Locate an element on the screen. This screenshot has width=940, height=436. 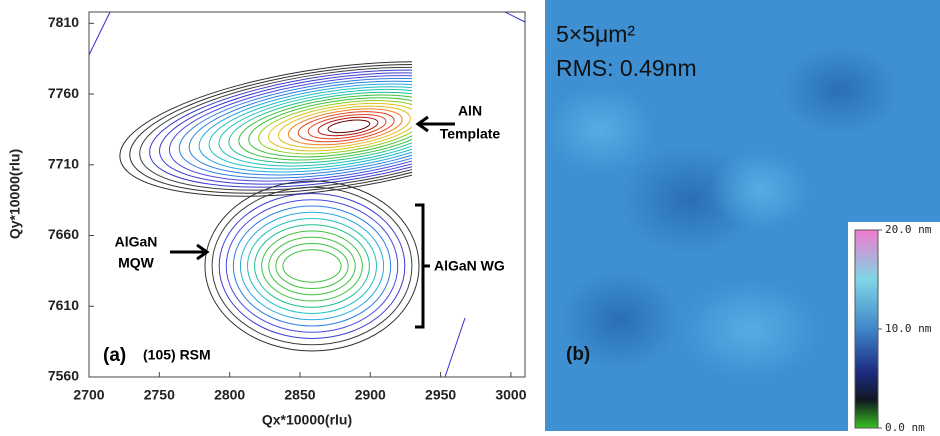
colorbar is located at coordinates (866, 329).